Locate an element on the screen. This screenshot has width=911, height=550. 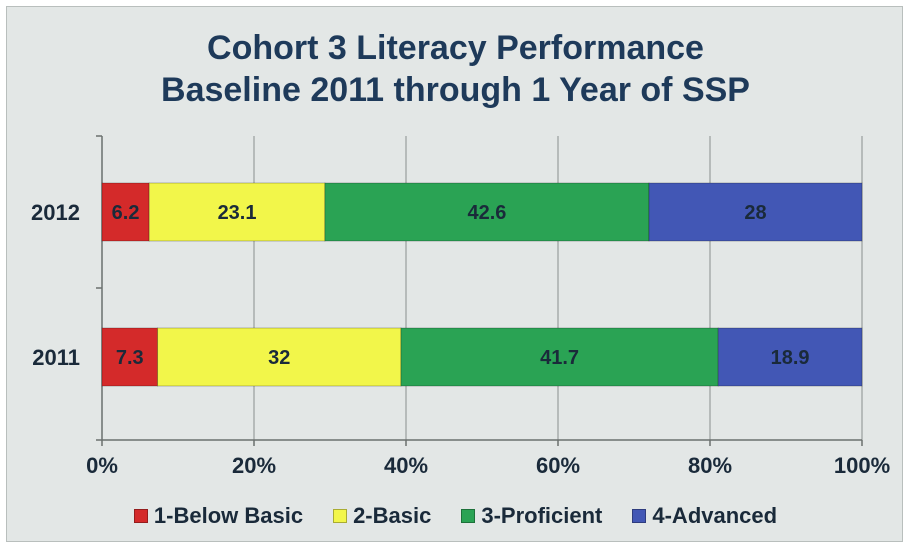
x-tick-label-2: 40% is located at coordinates (406, 465).